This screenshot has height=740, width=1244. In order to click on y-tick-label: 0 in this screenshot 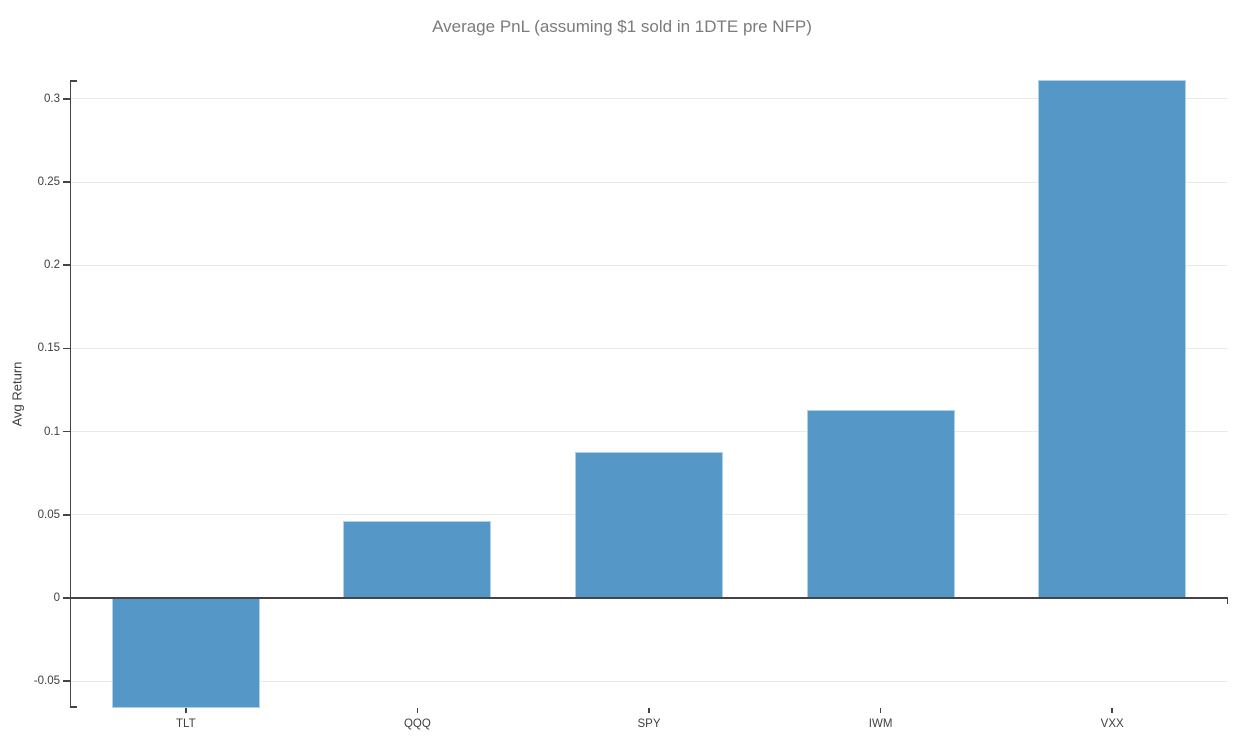, I will do `click(56, 598)`.